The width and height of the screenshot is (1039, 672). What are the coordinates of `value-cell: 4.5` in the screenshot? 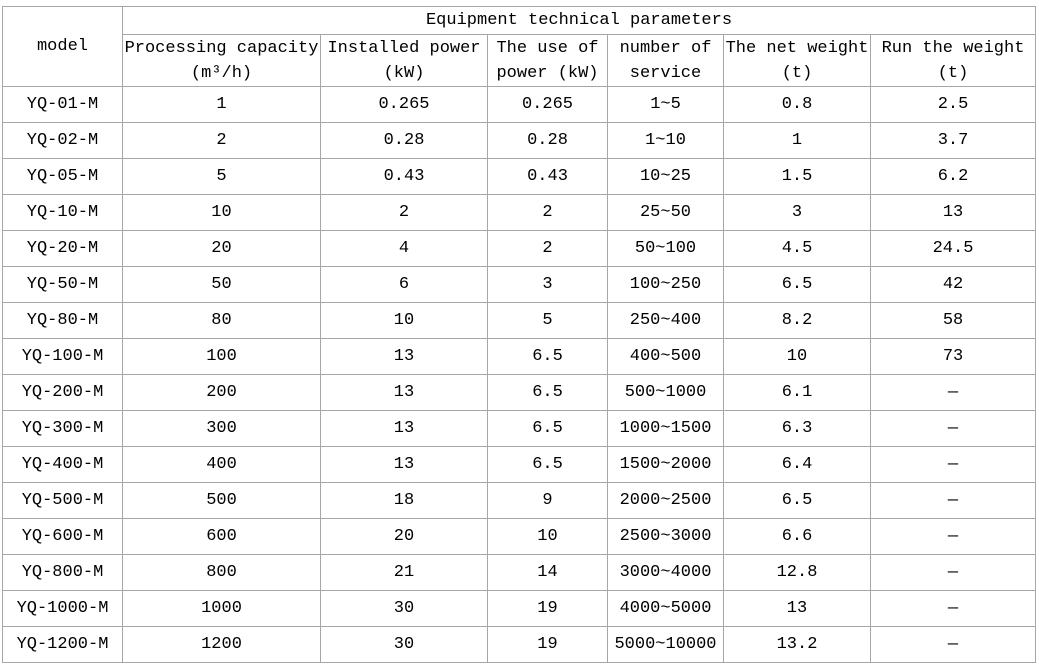 It's located at (797, 248).